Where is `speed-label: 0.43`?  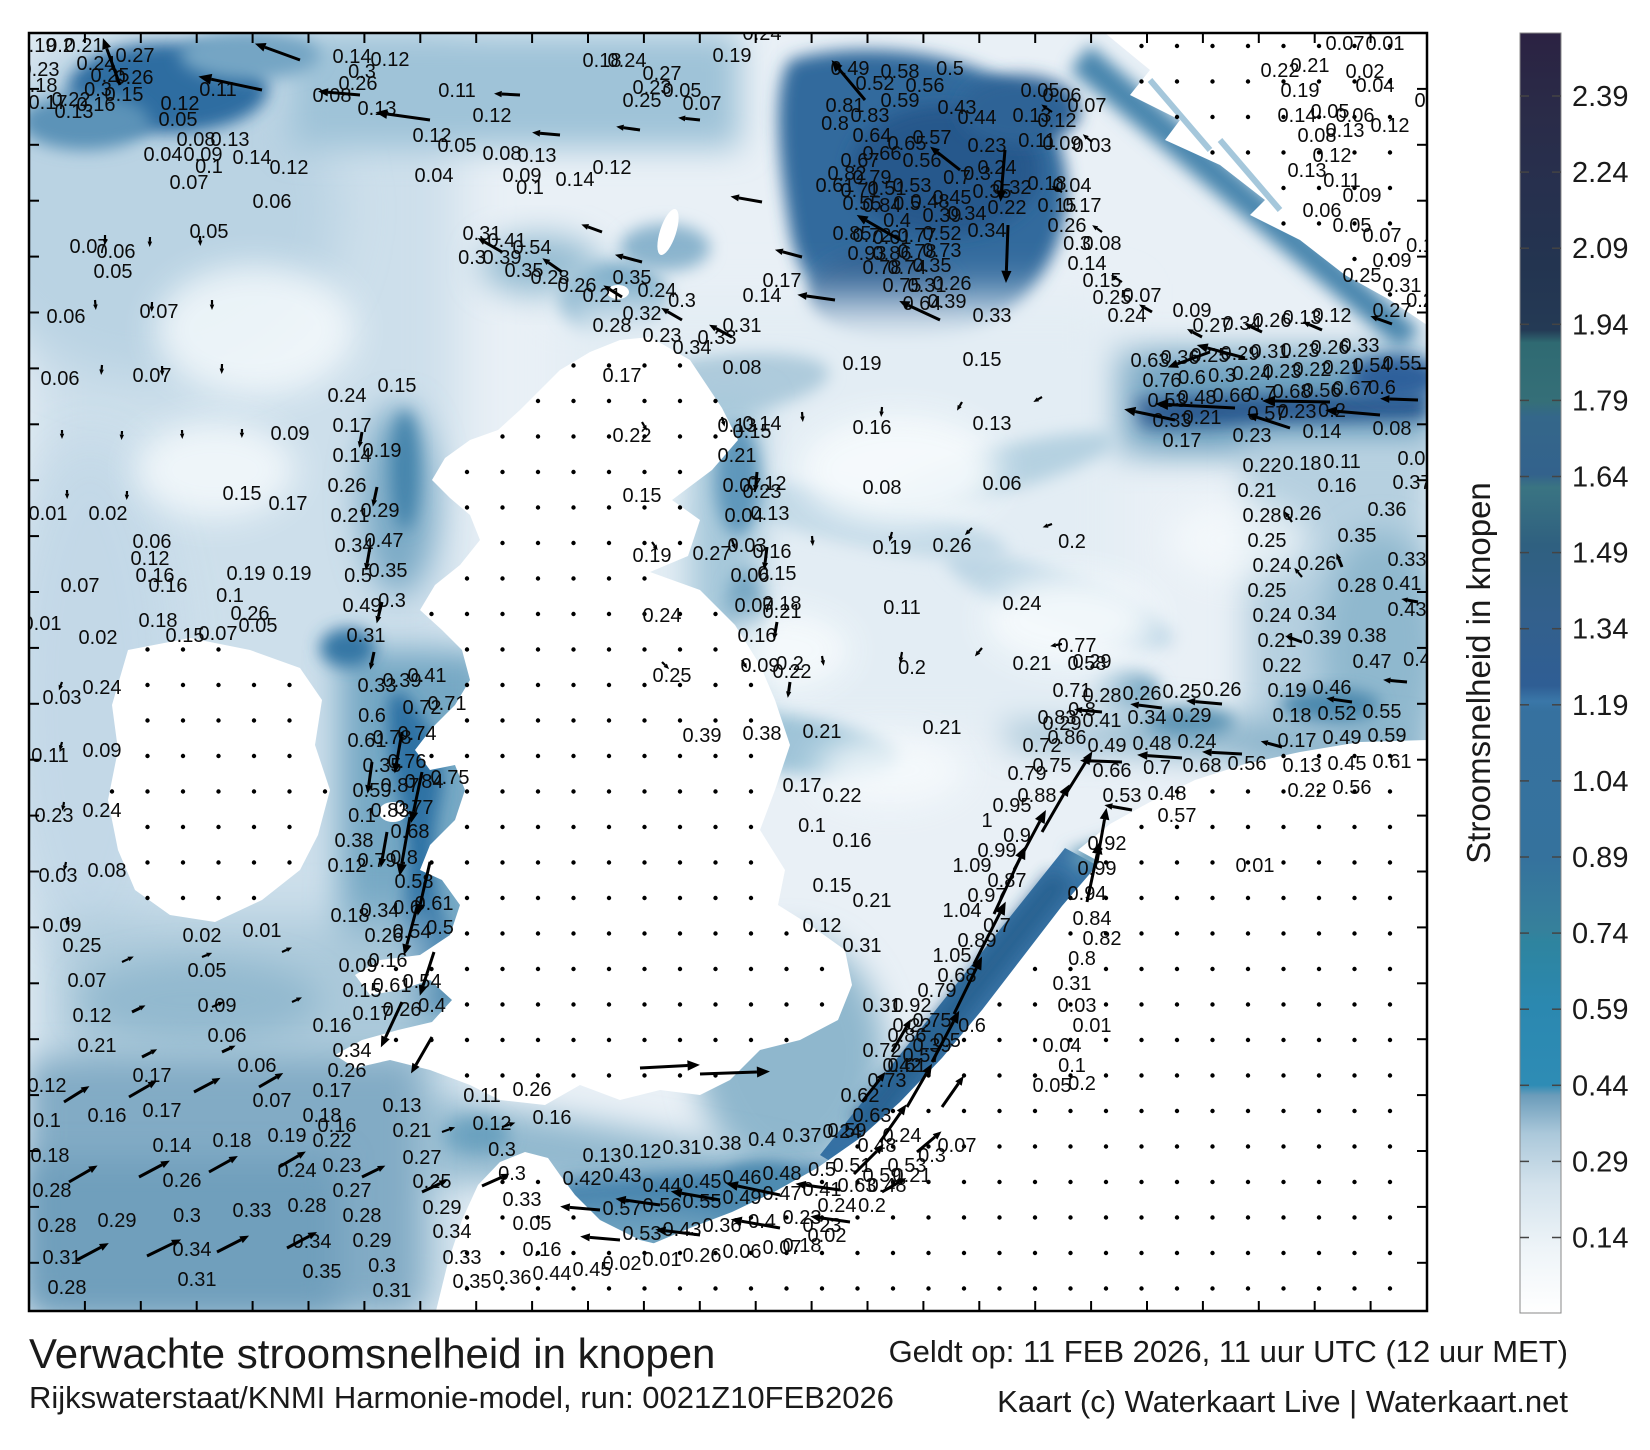 speed-label: 0.43 is located at coordinates (682, 1230).